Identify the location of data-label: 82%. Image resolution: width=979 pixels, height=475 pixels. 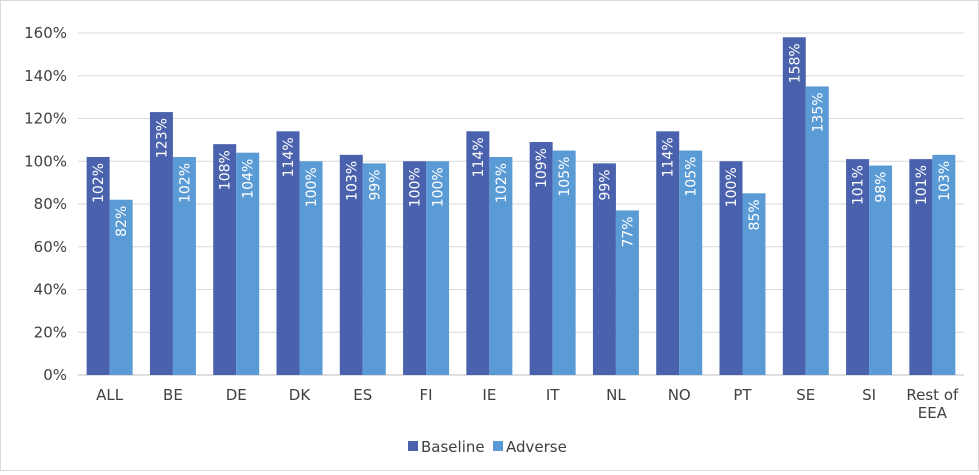
(122, 221).